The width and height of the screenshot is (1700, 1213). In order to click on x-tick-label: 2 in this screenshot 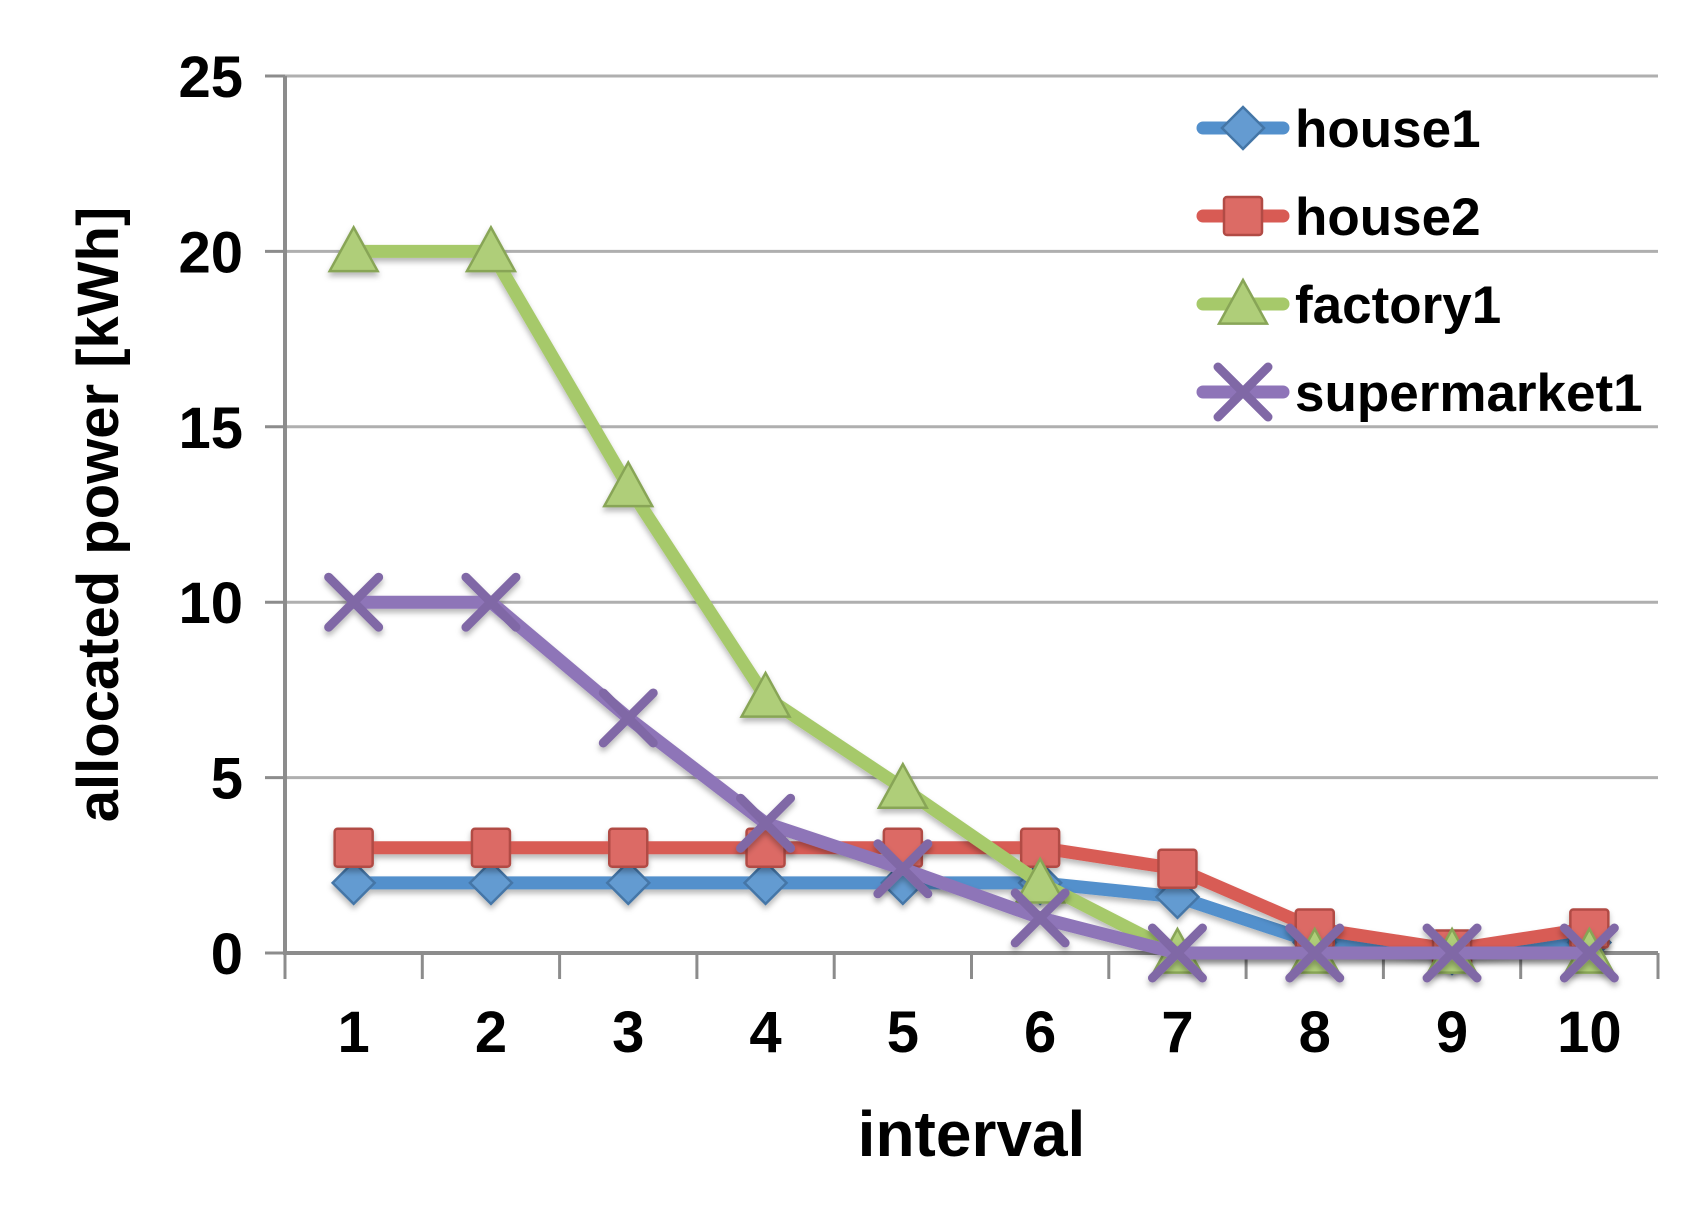, I will do `click(491, 1032)`.